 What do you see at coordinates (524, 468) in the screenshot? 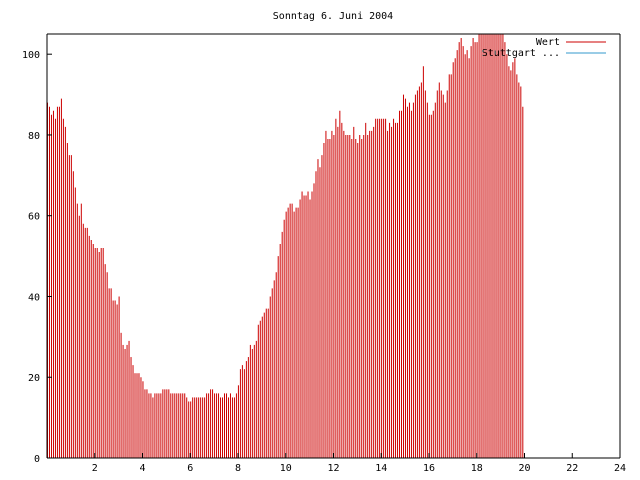
I see `x-tick-label: 20` at bounding box center [524, 468].